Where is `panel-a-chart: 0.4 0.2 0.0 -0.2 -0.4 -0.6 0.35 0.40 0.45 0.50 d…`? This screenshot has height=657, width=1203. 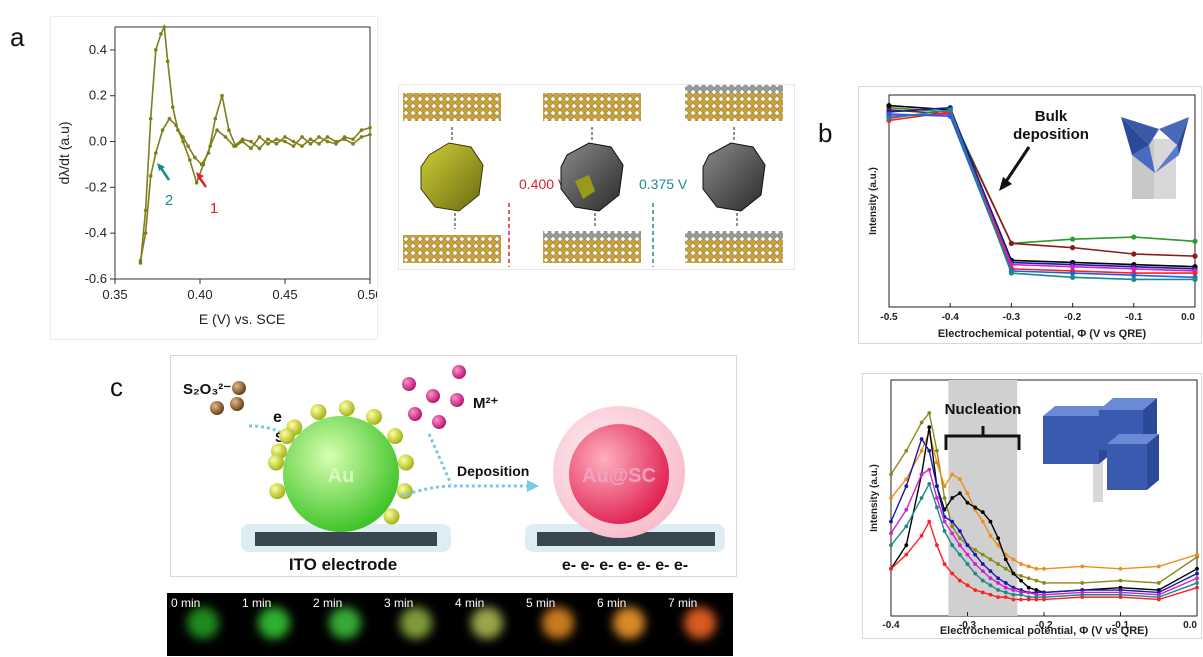 panel-a-chart: 0.4 0.2 0.0 -0.2 -0.4 -0.6 0.35 0.40 0.45 0.50 d… is located at coordinates (219, 175).